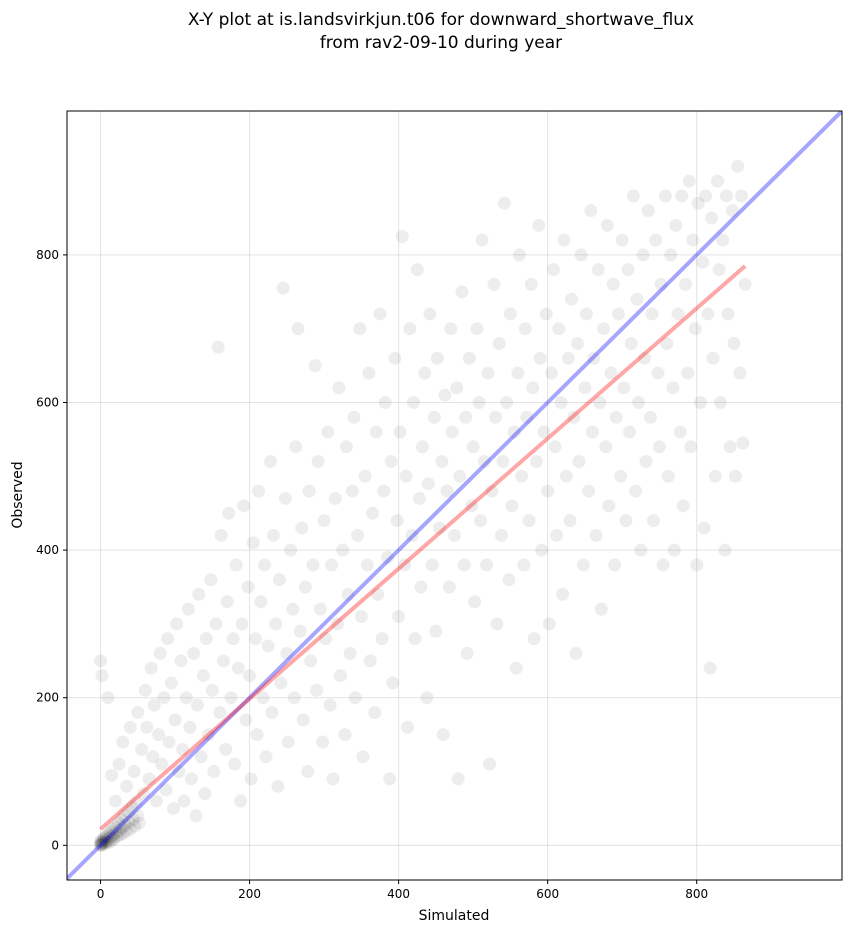 The image size is (851, 934). What do you see at coordinates (47, 550) in the screenshot?
I see `y-tick-label: 400` at bounding box center [47, 550].